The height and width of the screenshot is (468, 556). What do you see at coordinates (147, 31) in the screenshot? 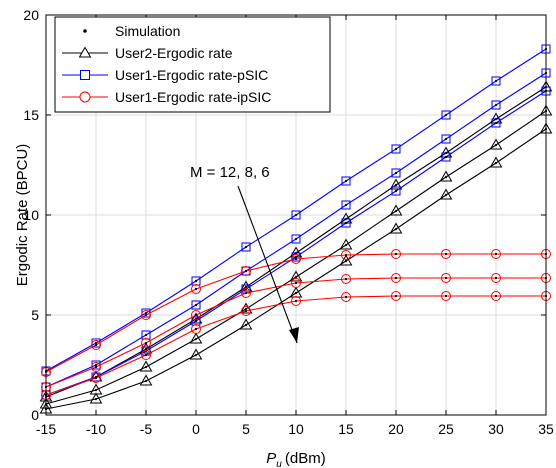
I see `legend-label-simulation: Simulation` at bounding box center [147, 31].